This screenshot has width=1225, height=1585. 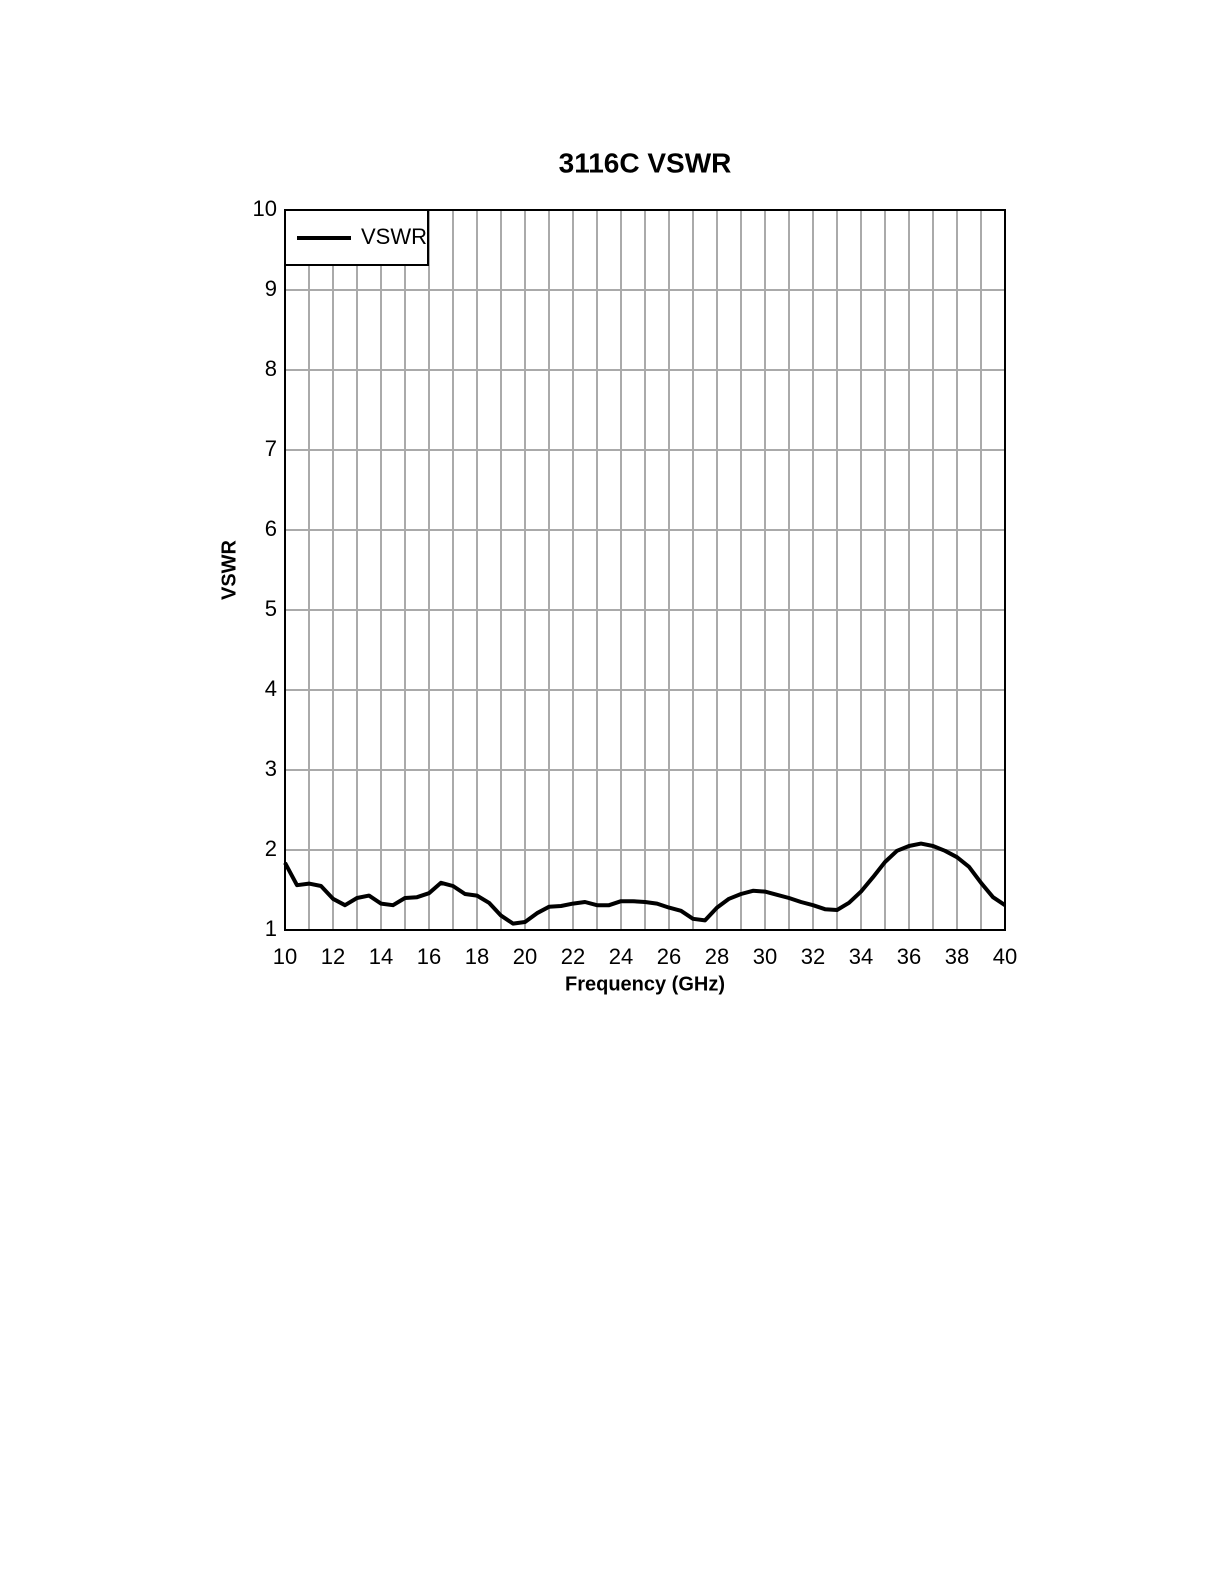 I want to click on x-tick-label: 38, so click(x=957, y=956).